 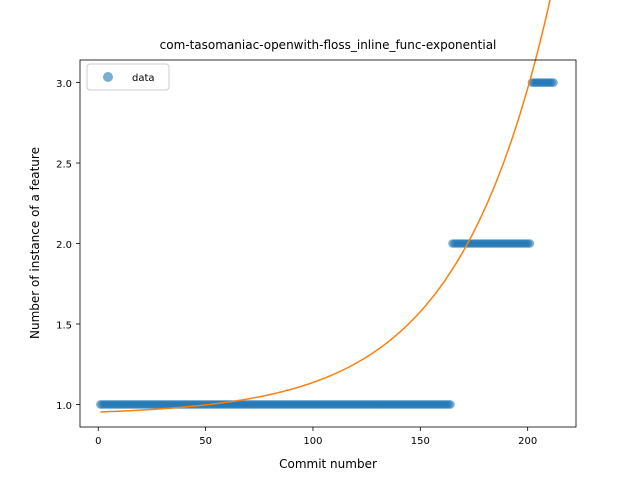 What do you see at coordinates (312, 441) in the screenshot?
I see `x-tick-label: 100` at bounding box center [312, 441].